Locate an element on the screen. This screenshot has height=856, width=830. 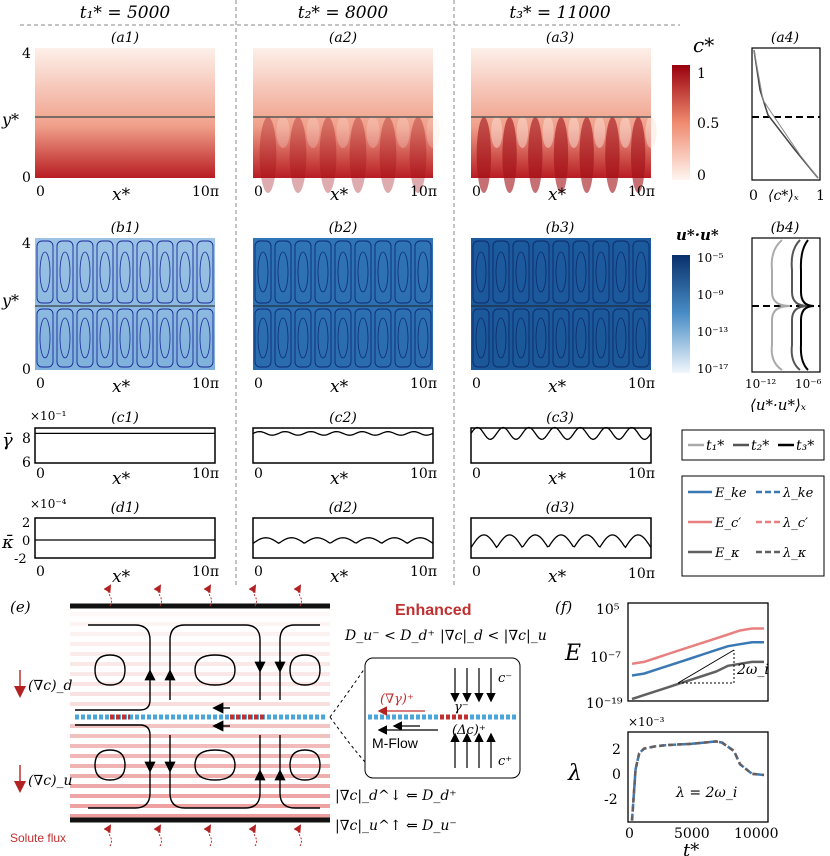
x-tick-0-d3: 0 is located at coordinates (476, 572).